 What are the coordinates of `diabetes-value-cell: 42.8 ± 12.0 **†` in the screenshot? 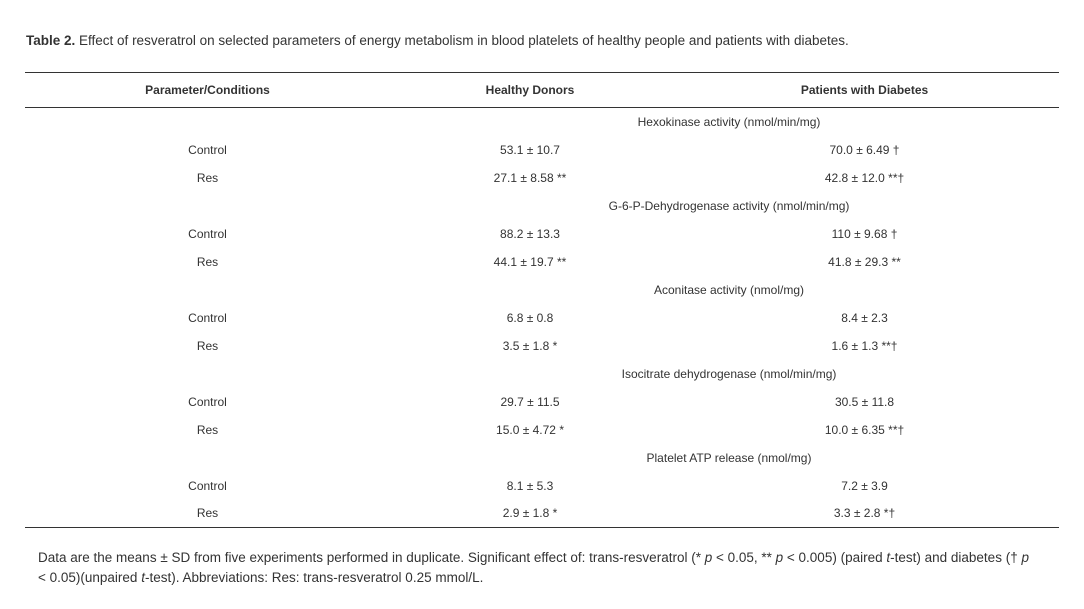 It's located at (864, 177).